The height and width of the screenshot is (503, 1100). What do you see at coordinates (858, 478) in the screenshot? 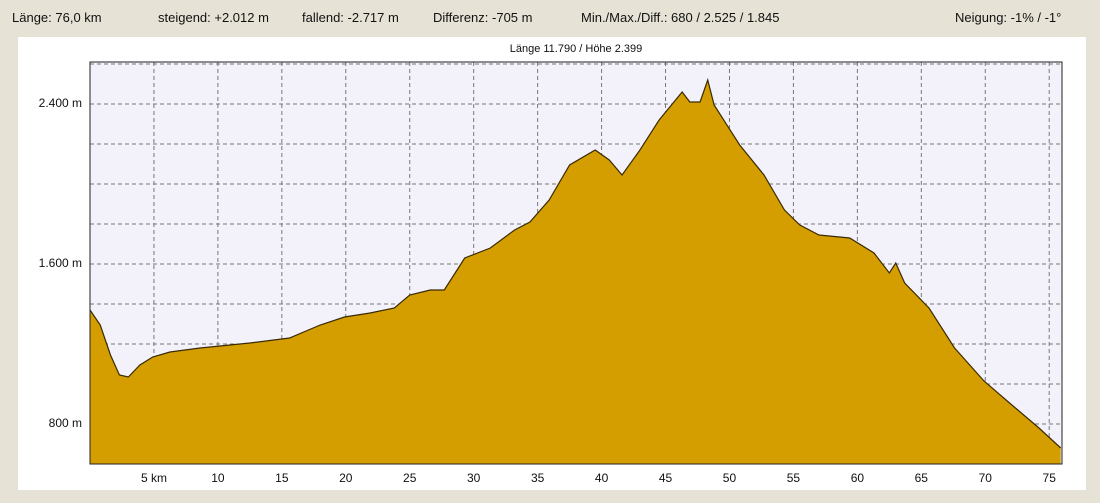
I see `x-tick-label: 60` at bounding box center [858, 478].